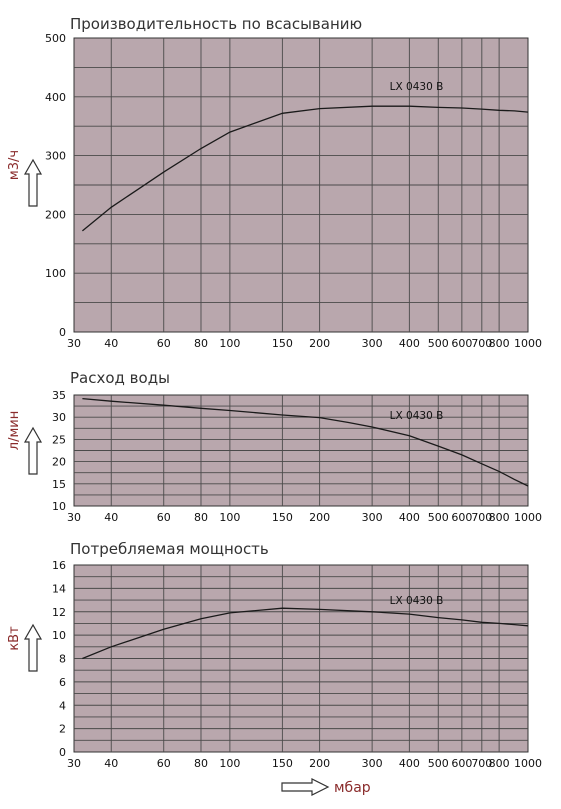  I want to click on y-tick-label: 35, so click(59, 395).